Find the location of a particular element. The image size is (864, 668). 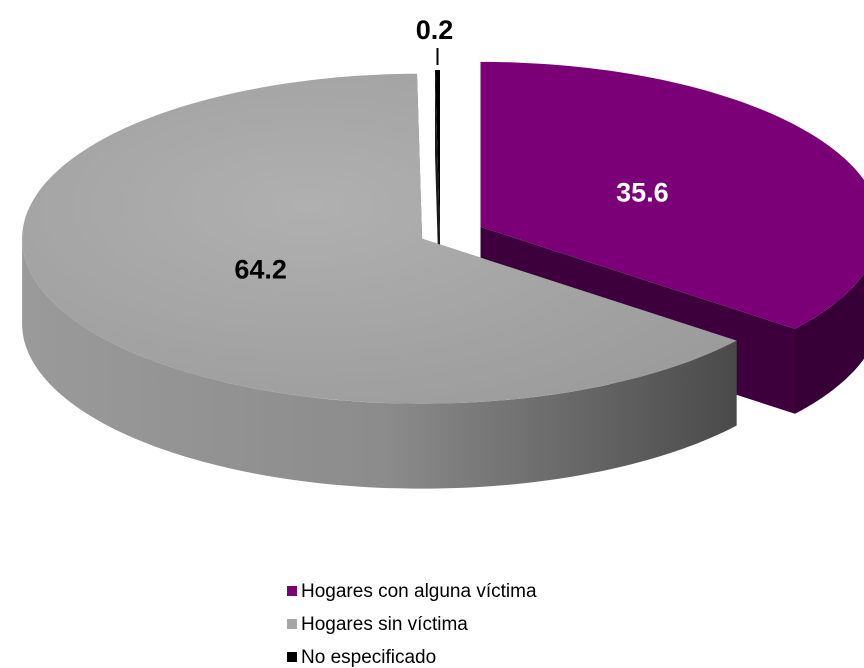

slice-side is located at coordinates (829, 343).